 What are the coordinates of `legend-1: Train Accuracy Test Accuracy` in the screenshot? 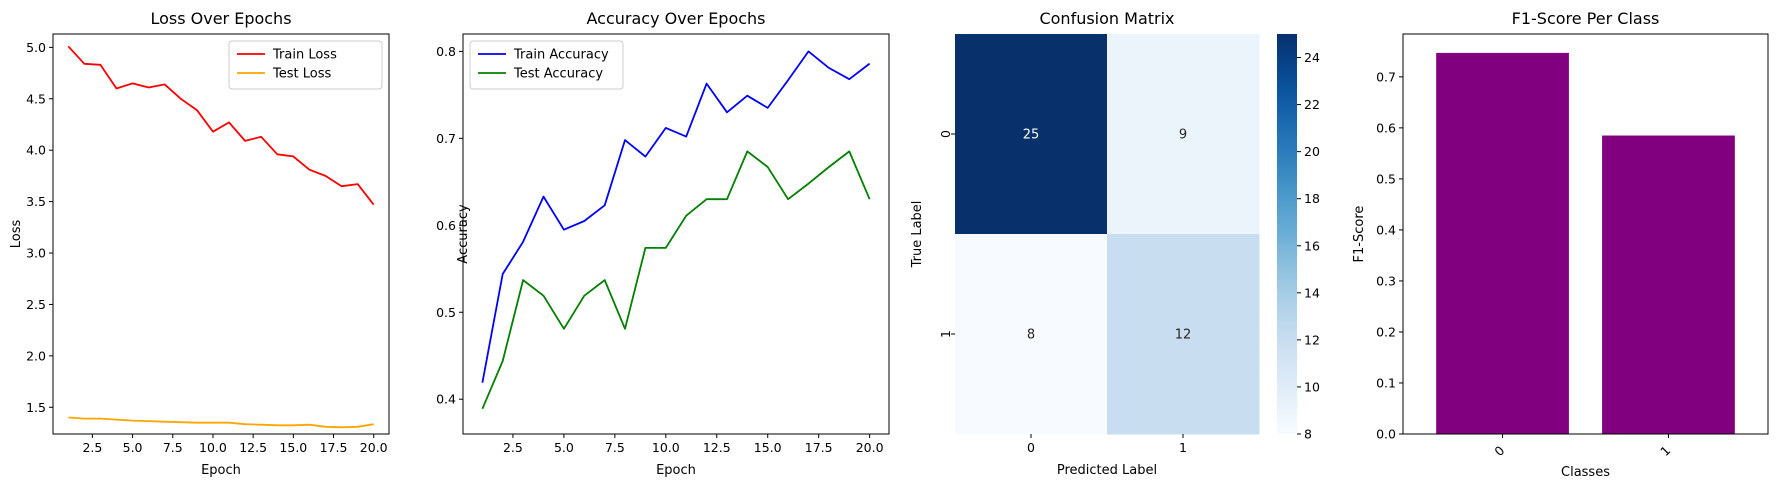 It's located at (546, 65).